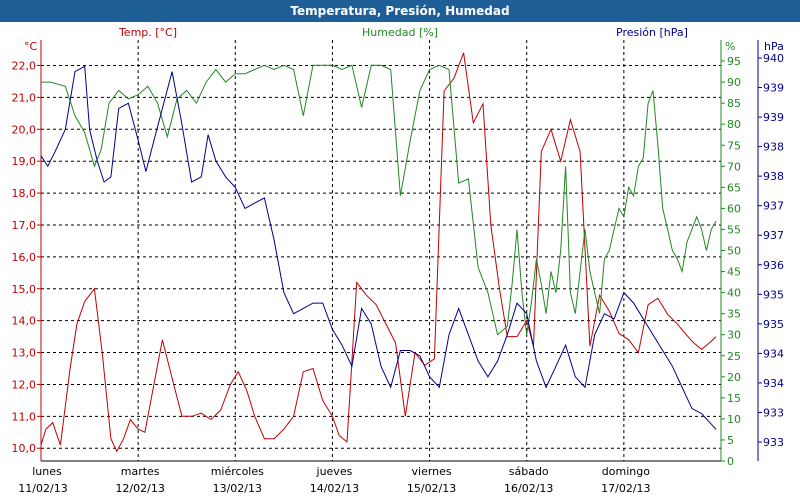 The width and height of the screenshot is (800, 500). Describe the element at coordinates (734, 145) in the screenshot. I see `hum-tick-label: 75` at that location.